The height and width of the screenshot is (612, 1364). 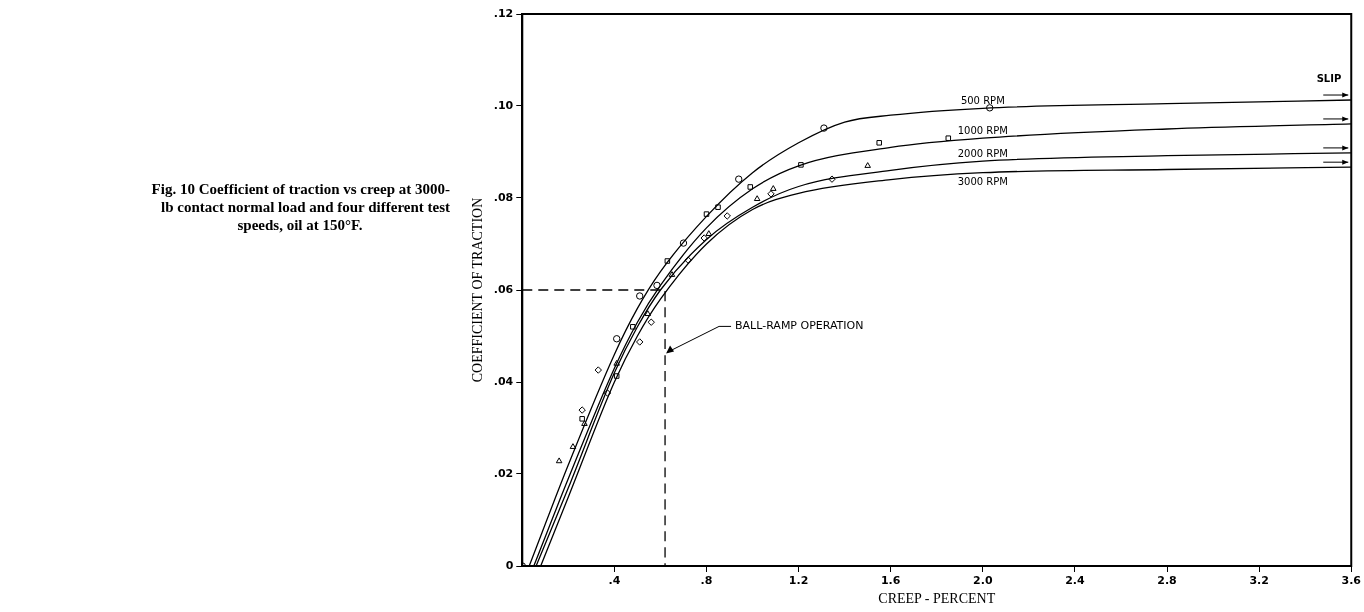 I want to click on annotation: BALL-RAMP OPERATION, so click(x=799, y=326).